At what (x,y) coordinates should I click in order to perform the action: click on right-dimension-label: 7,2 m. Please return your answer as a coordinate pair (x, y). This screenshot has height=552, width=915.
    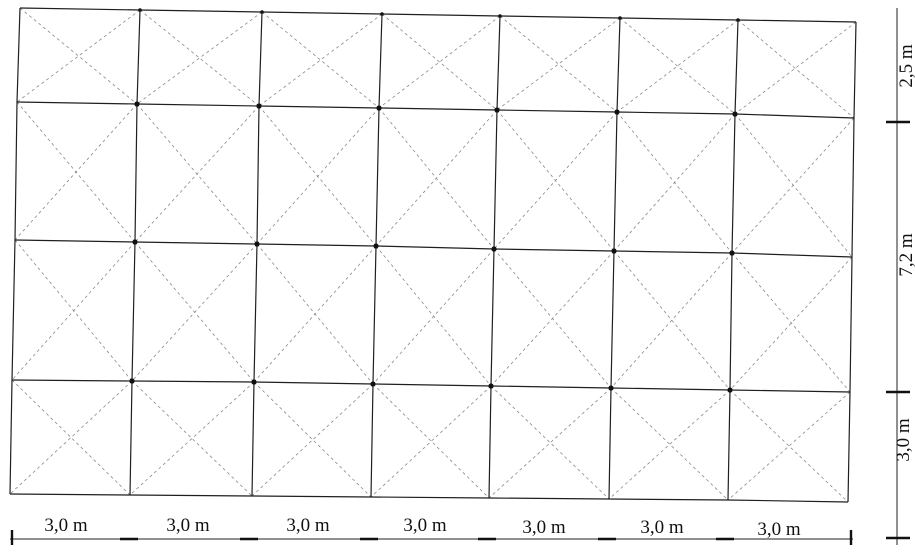
    Looking at the image, I should click on (905, 255).